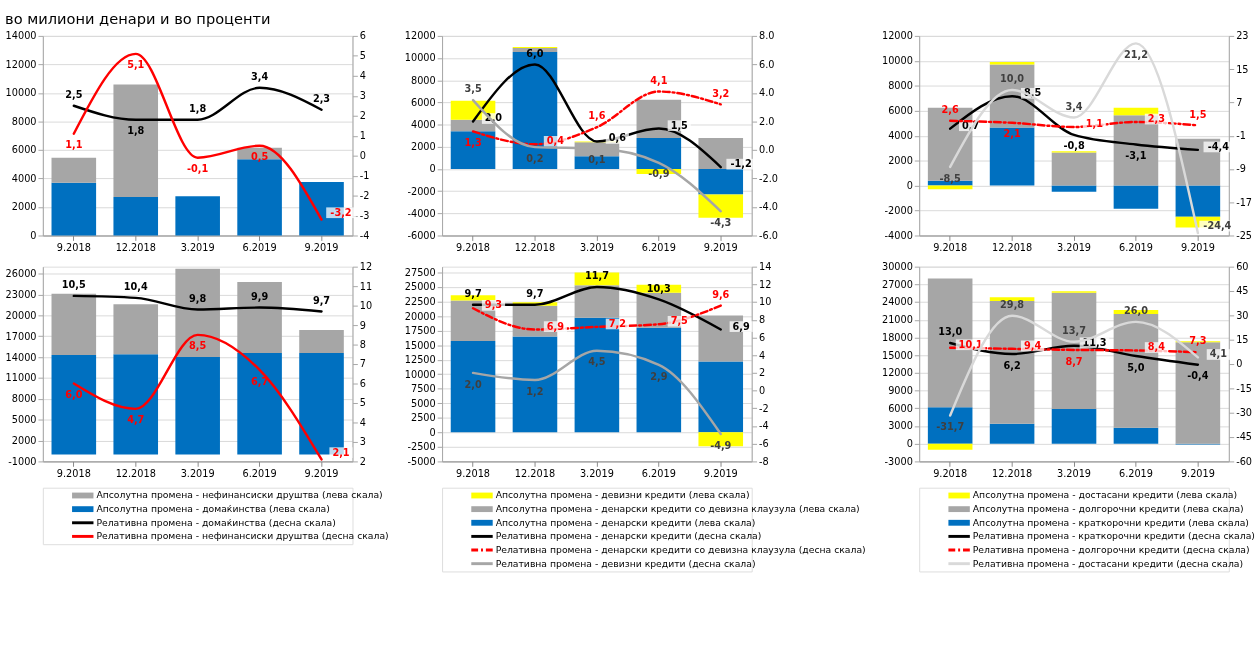 The height and width of the screenshot is (667, 1260). What do you see at coordinates (762, 337) in the screenshot?
I see `y2-tick-label: 6` at bounding box center [762, 337].